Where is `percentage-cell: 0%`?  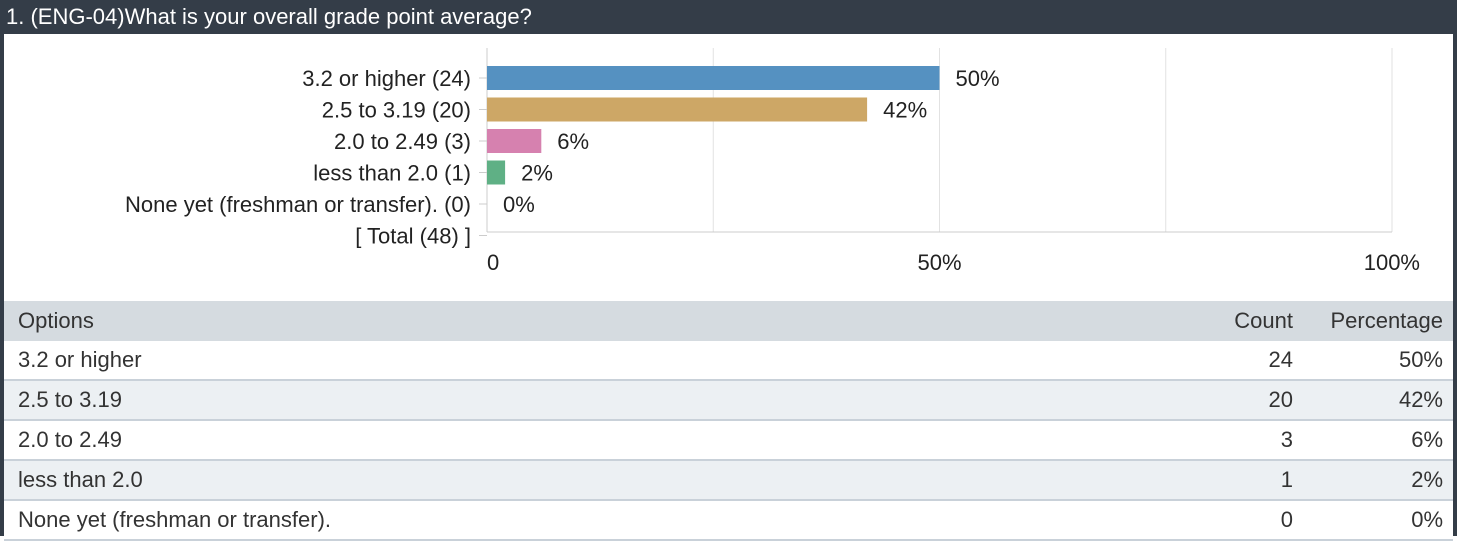
percentage-cell: 0% is located at coordinates (1427, 519).